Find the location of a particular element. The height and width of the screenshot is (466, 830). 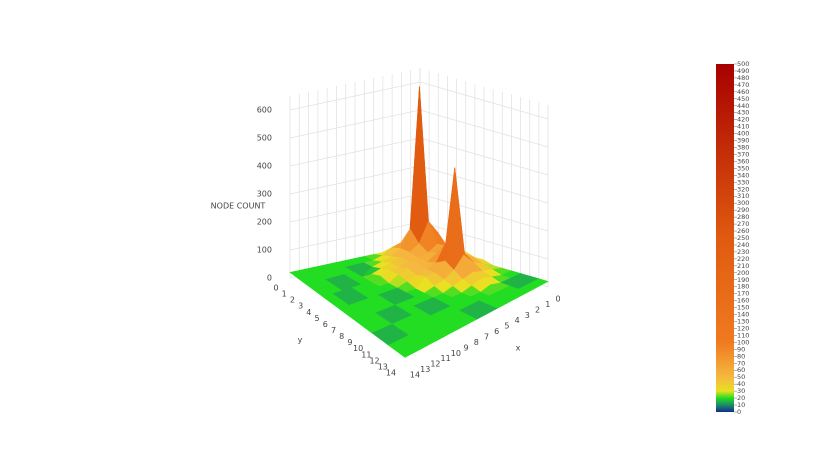

colorbar-tick-label: 400 is located at coordinates (743, 134).